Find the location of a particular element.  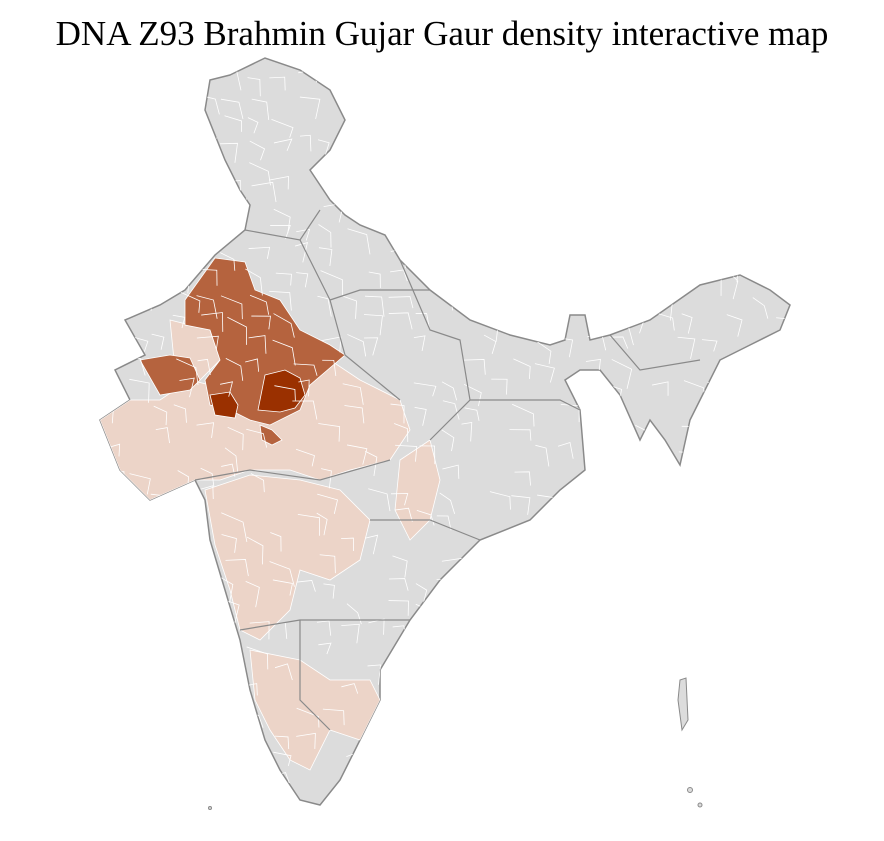

low-density-region-maharashtra is located at coordinates (287, 557).